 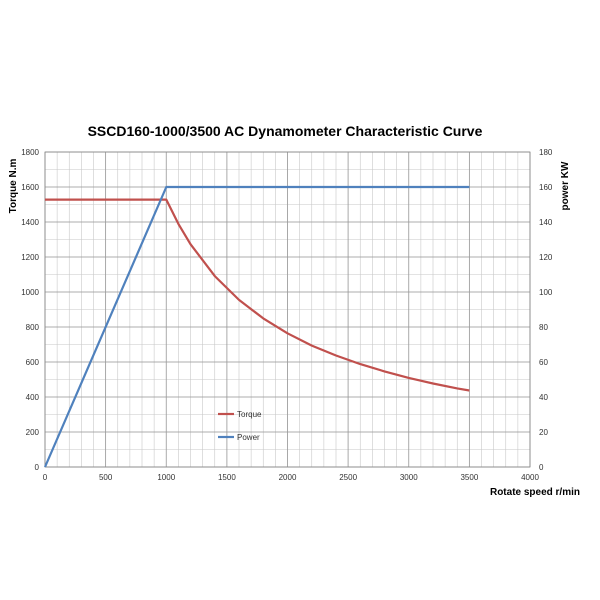 I want to click on x-tick-label: 500, so click(x=106, y=477).